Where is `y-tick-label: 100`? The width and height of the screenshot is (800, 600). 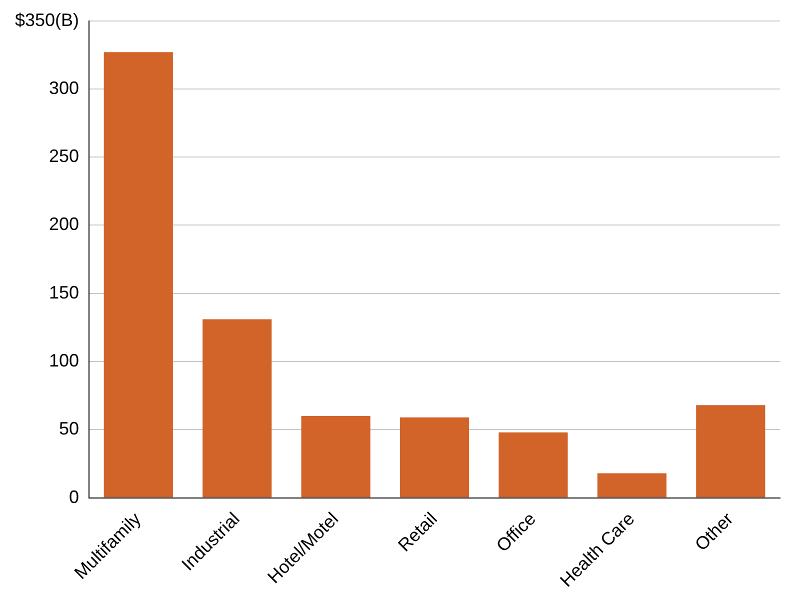 y-tick-label: 100 is located at coordinates (64, 360).